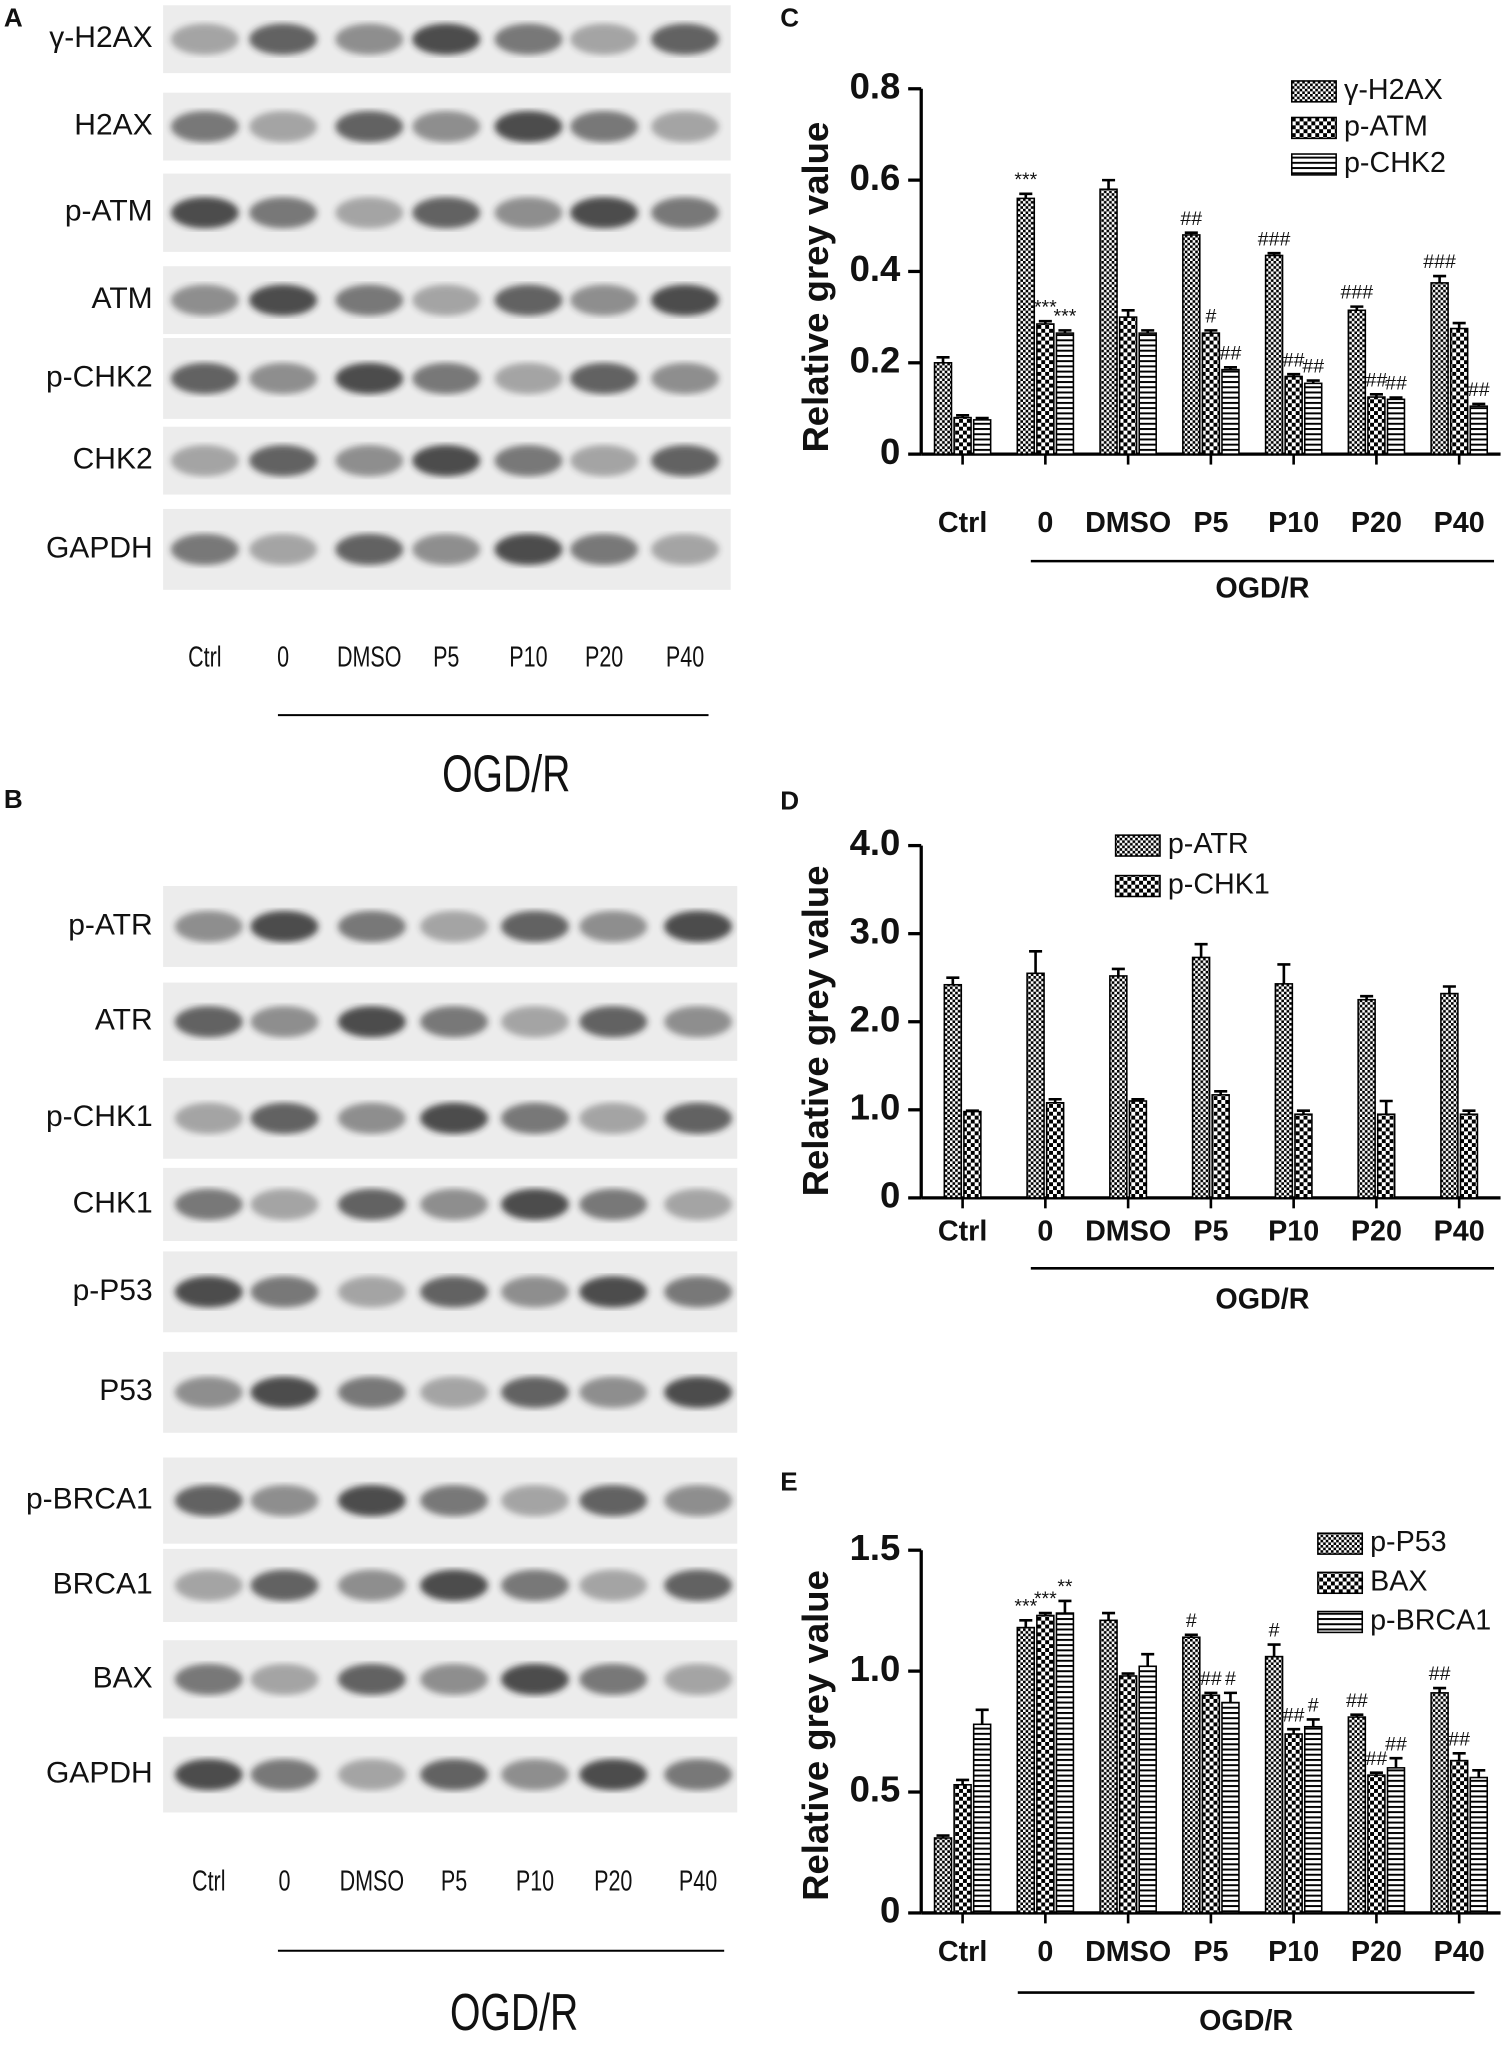 Image resolution: width=1511 pixels, height=2050 pixels. What do you see at coordinates (1045, 1599) in the screenshot?
I see `significance-label: ***` at bounding box center [1045, 1599].